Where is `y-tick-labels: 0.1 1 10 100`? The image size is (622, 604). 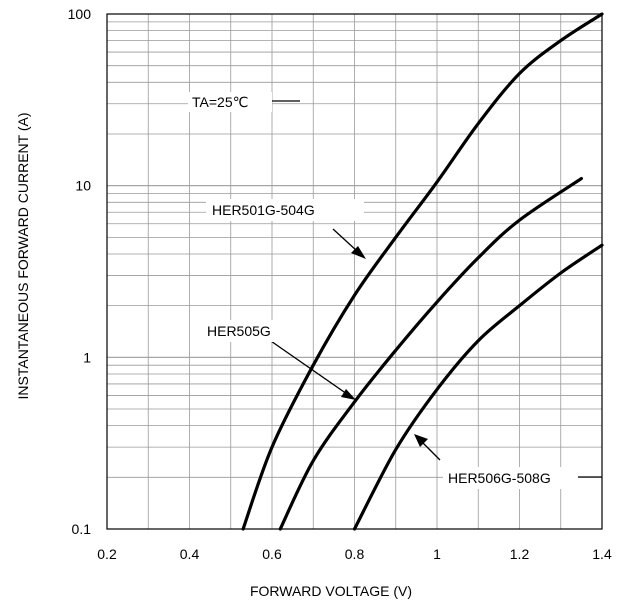 y-tick-labels: 0.1 1 10 100 is located at coordinates (80, 271).